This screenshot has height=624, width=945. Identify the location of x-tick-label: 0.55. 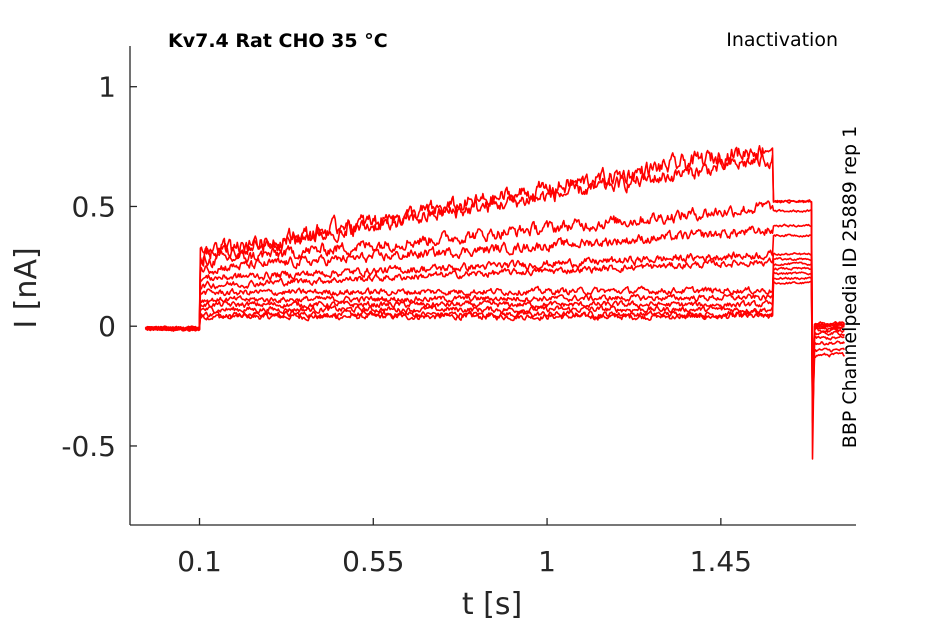
(373, 561).